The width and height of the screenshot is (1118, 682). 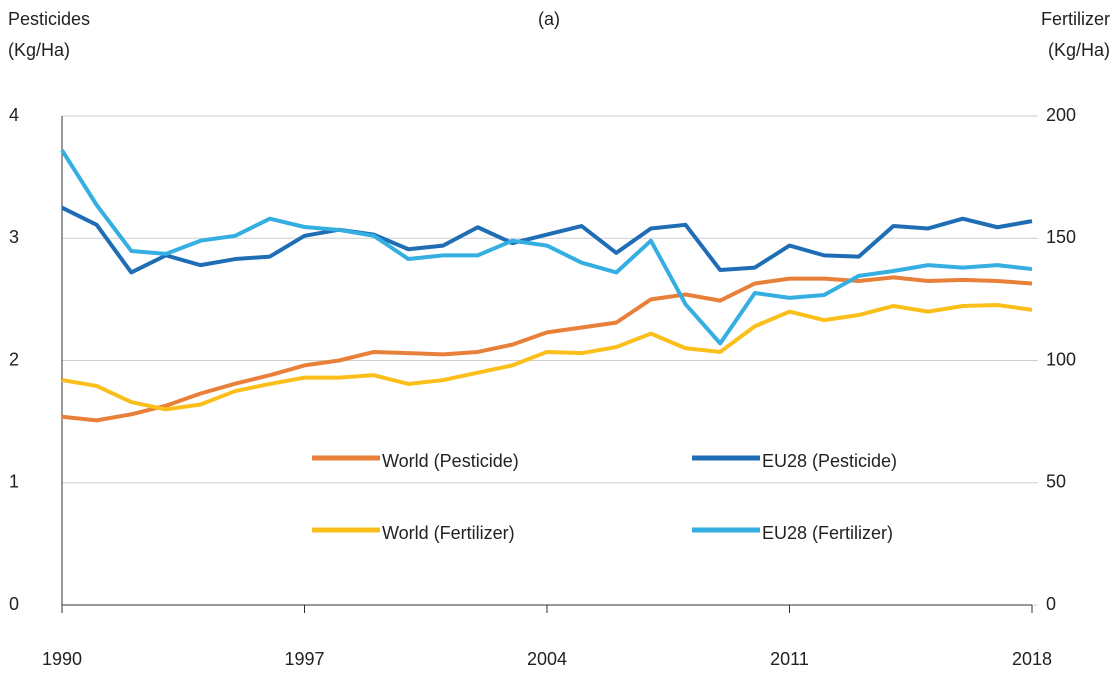 What do you see at coordinates (1032, 659) in the screenshot?
I see `x-tick-label: 2018` at bounding box center [1032, 659].